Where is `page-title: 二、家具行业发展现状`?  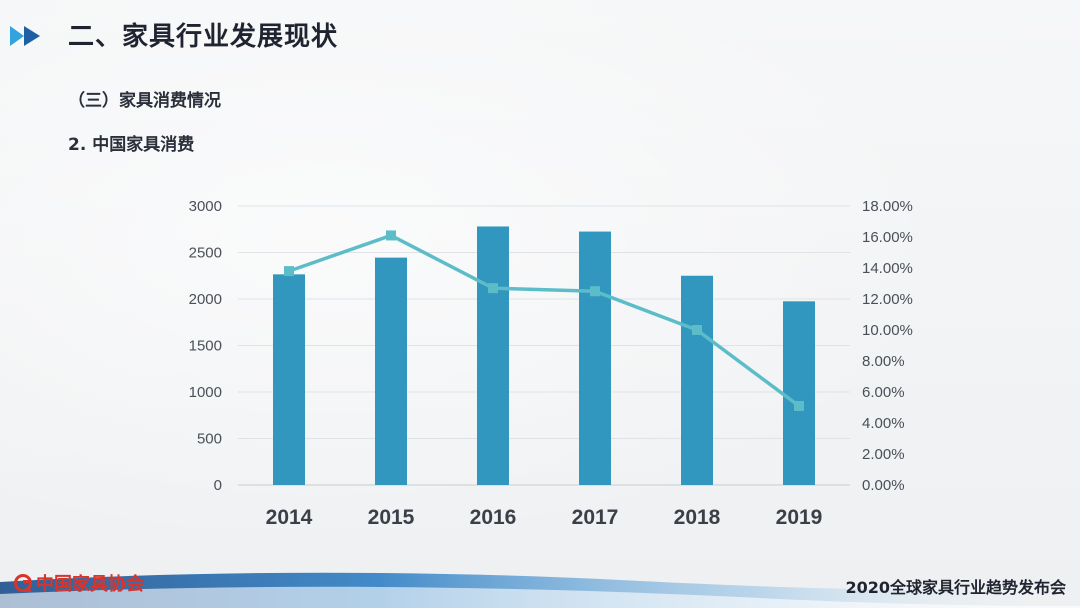 page-title: 二、家具行业发展现状 is located at coordinates (203, 37).